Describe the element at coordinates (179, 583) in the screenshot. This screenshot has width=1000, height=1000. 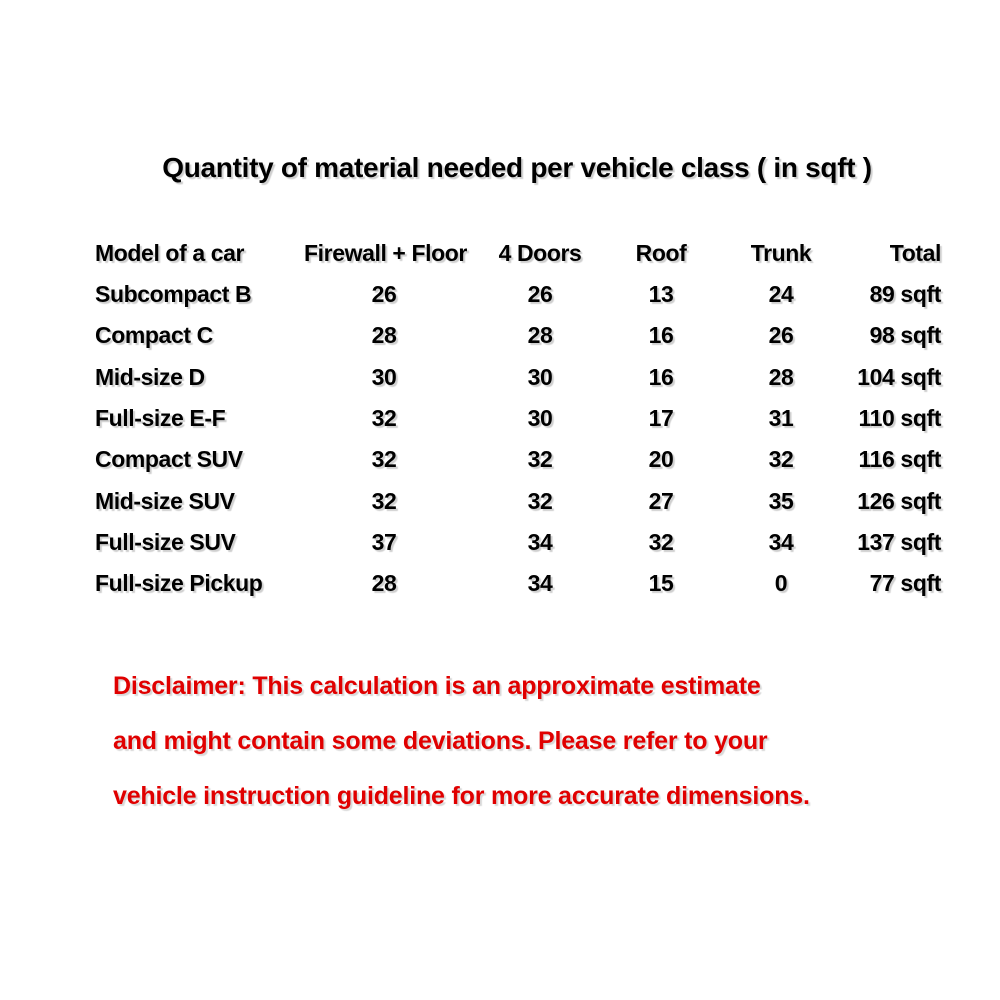
I see `table-cell: Full-size Pickup` at that location.